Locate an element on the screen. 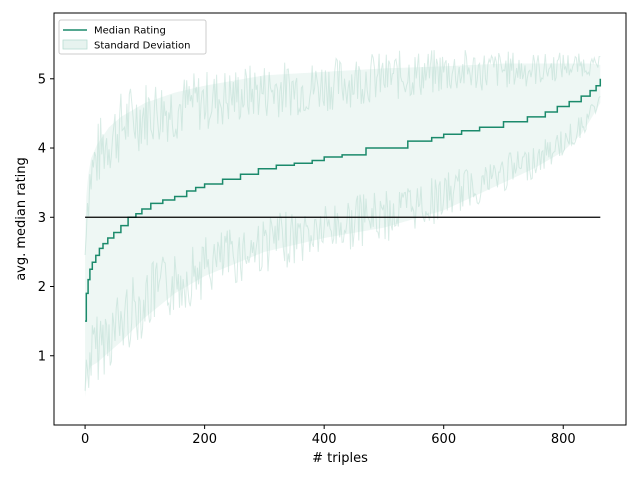 The height and width of the screenshot is (480, 640). y-axis-label: avg. median rating is located at coordinates (21, 219).